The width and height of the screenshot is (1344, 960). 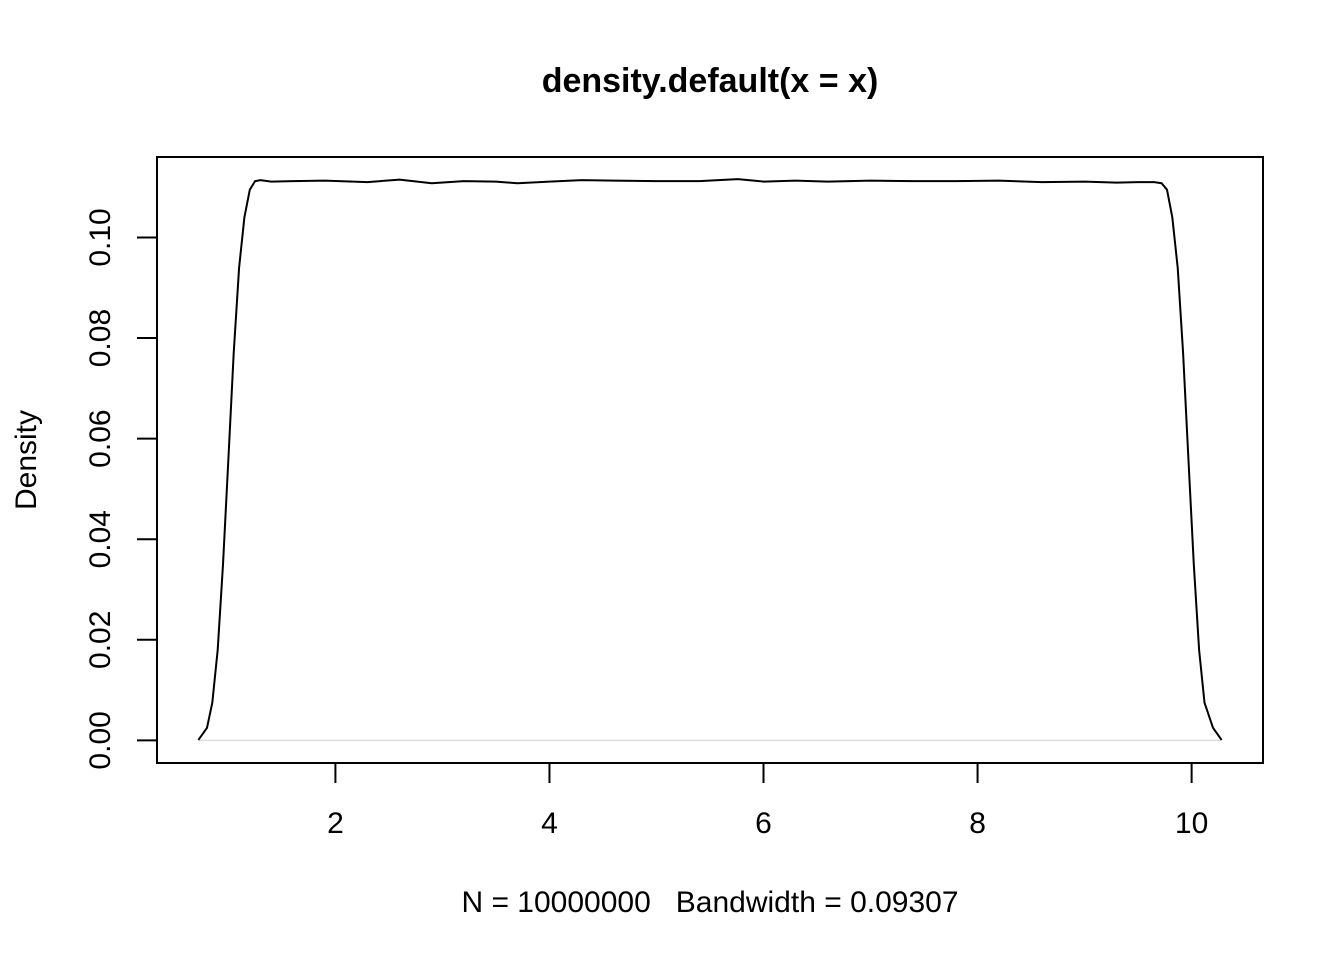 What do you see at coordinates (100, 740) in the screenshot?
I see `y-tick-label: 0.00` at bounding box center [100, 740].